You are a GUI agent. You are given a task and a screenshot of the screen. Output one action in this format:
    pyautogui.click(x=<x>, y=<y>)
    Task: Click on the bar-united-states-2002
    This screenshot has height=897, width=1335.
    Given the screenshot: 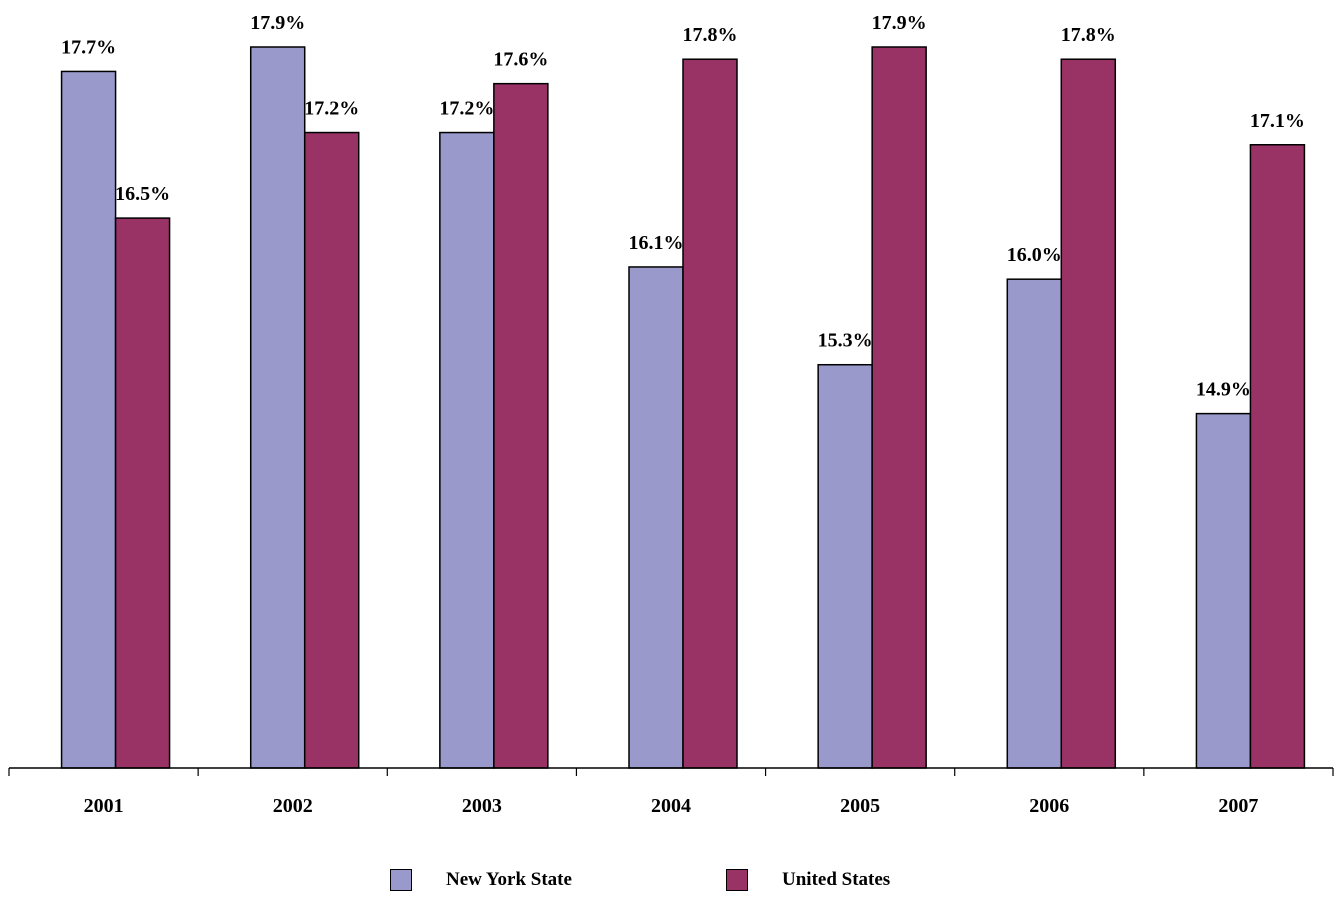 What is the action you would take?
    pyautogui.click(x=331, y=450)
    